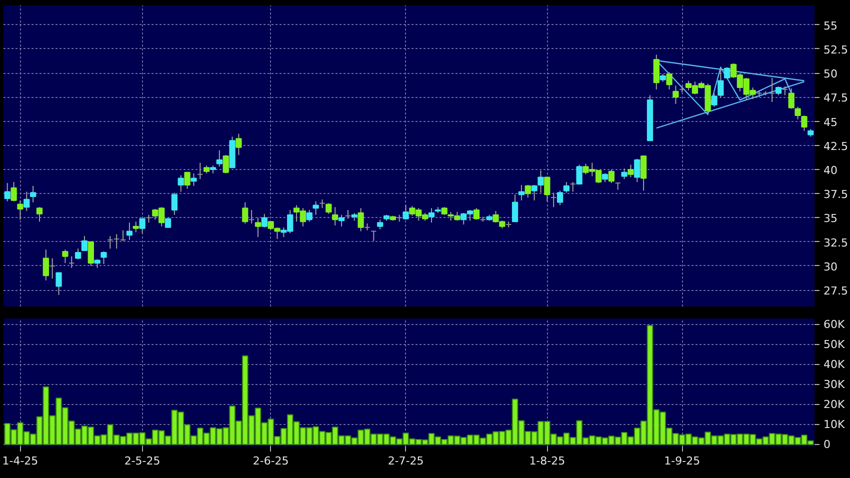 The image size is (850, 478). I want to click on y-tick-label: 37.5, so click(836, 195).